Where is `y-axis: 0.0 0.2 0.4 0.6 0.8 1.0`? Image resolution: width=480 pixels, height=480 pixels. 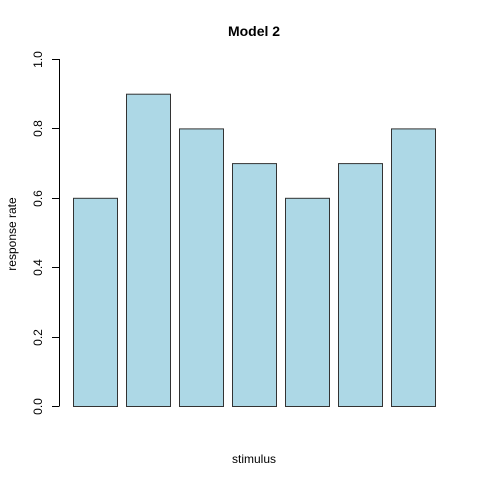 y-axis: 0.0 0.2 0.4 0.6 0.8 1.0 is located at coordinates (45, 233).